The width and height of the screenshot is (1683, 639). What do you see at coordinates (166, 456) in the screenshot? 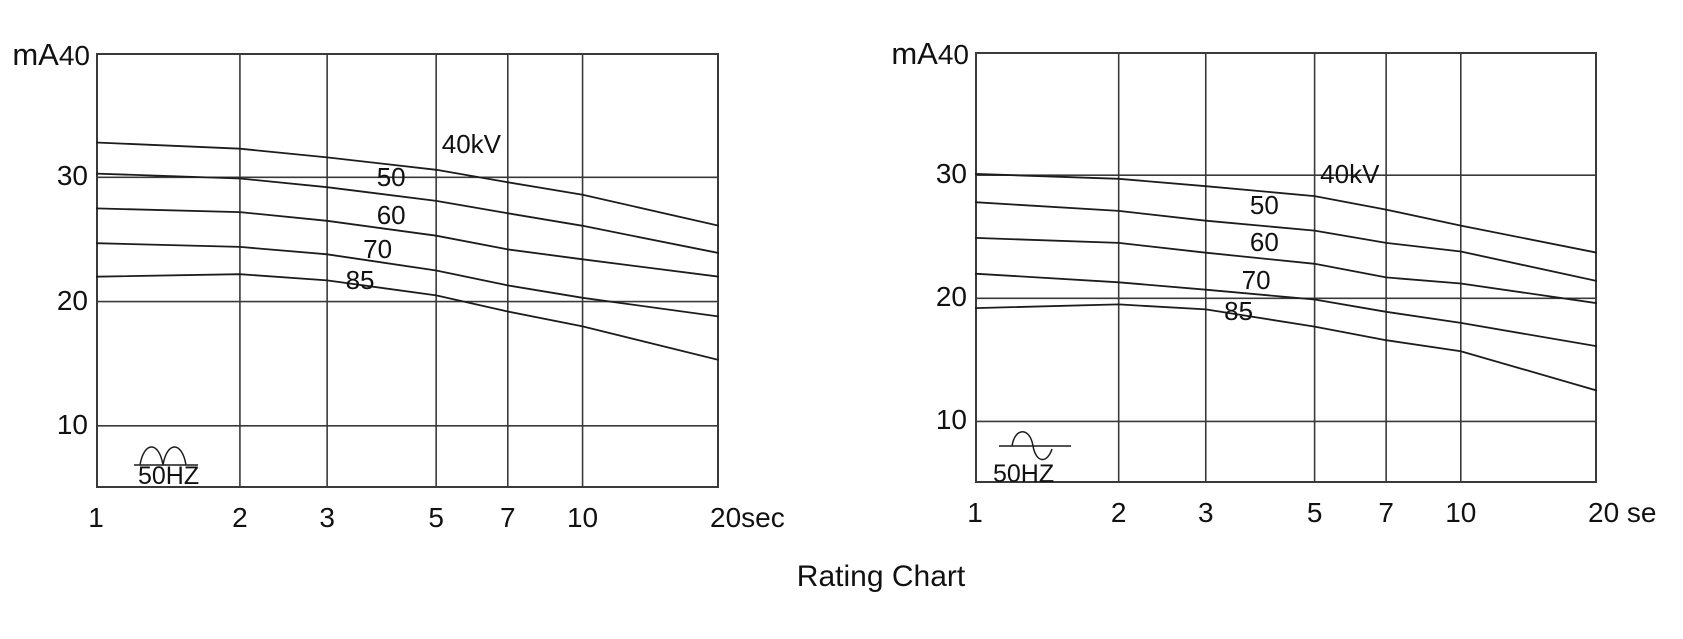
I see `waveform-full-wave-rectified-icon` at bounding box center [166, 456].